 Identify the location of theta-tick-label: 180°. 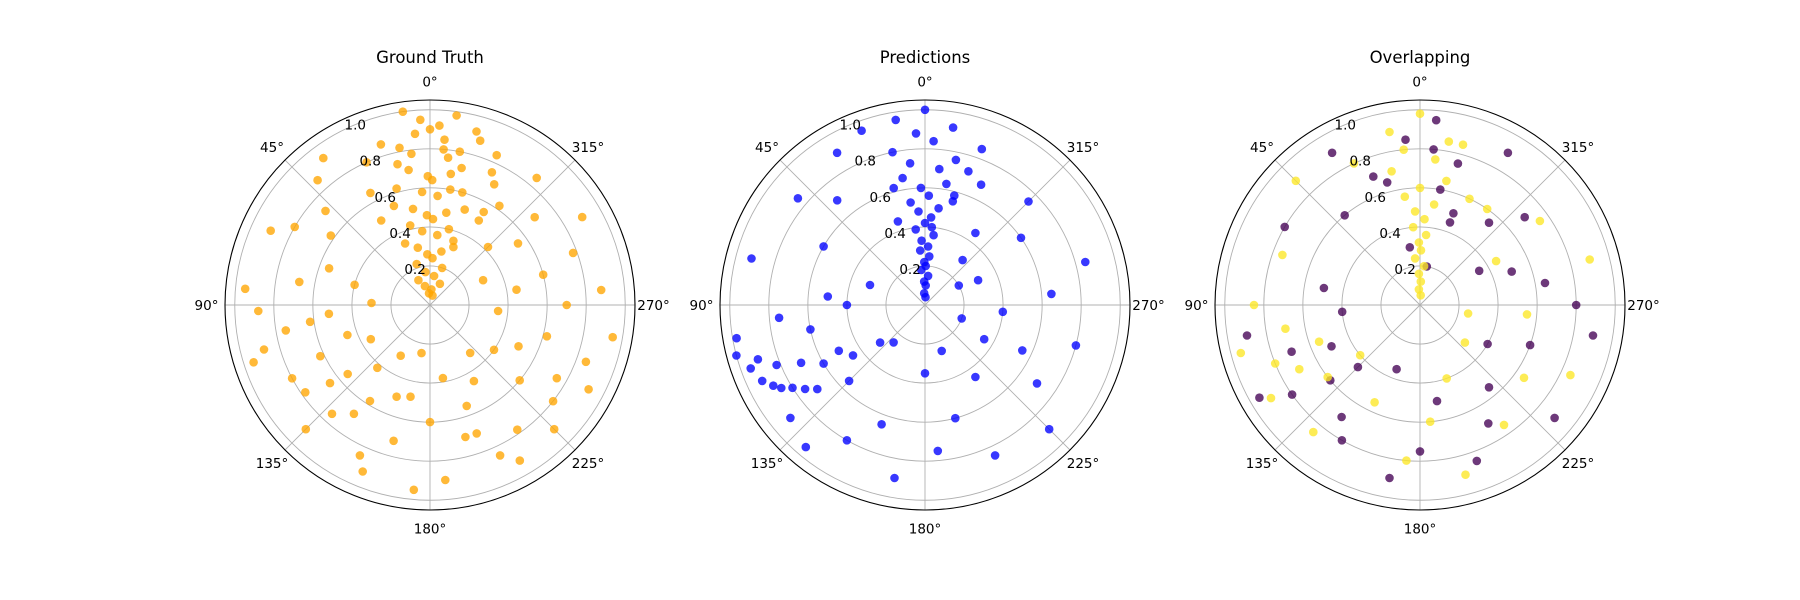
(925, 530).